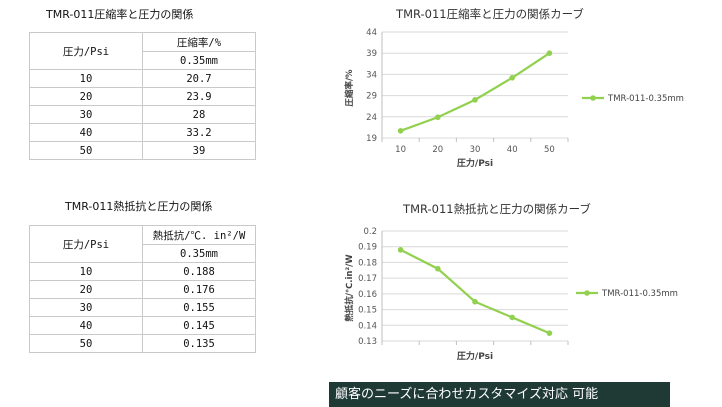 The image size is (722, 407). I want to click on x-tick-label: 40, so click(512, 150).